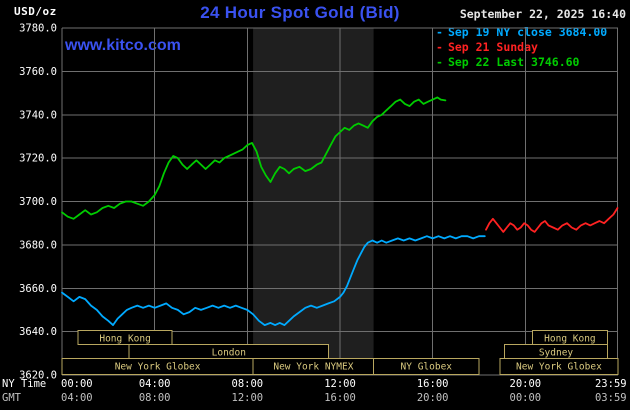 Image resolution: width=630 pixels, height=410 pixels. What do you see at coordinates (300, 12) in the screenshot?
I see `chart-title: 24 Hour Spot Gold (Bid)` at bounding box center [300, 12].